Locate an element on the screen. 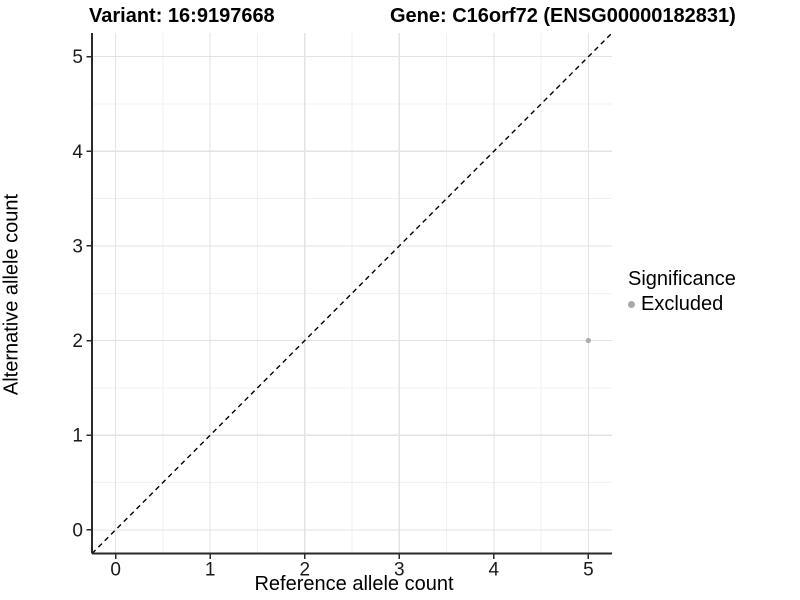 This screenshot has height=600, width=800. y-tick-label: 2 is located at coordinates (77, 341).